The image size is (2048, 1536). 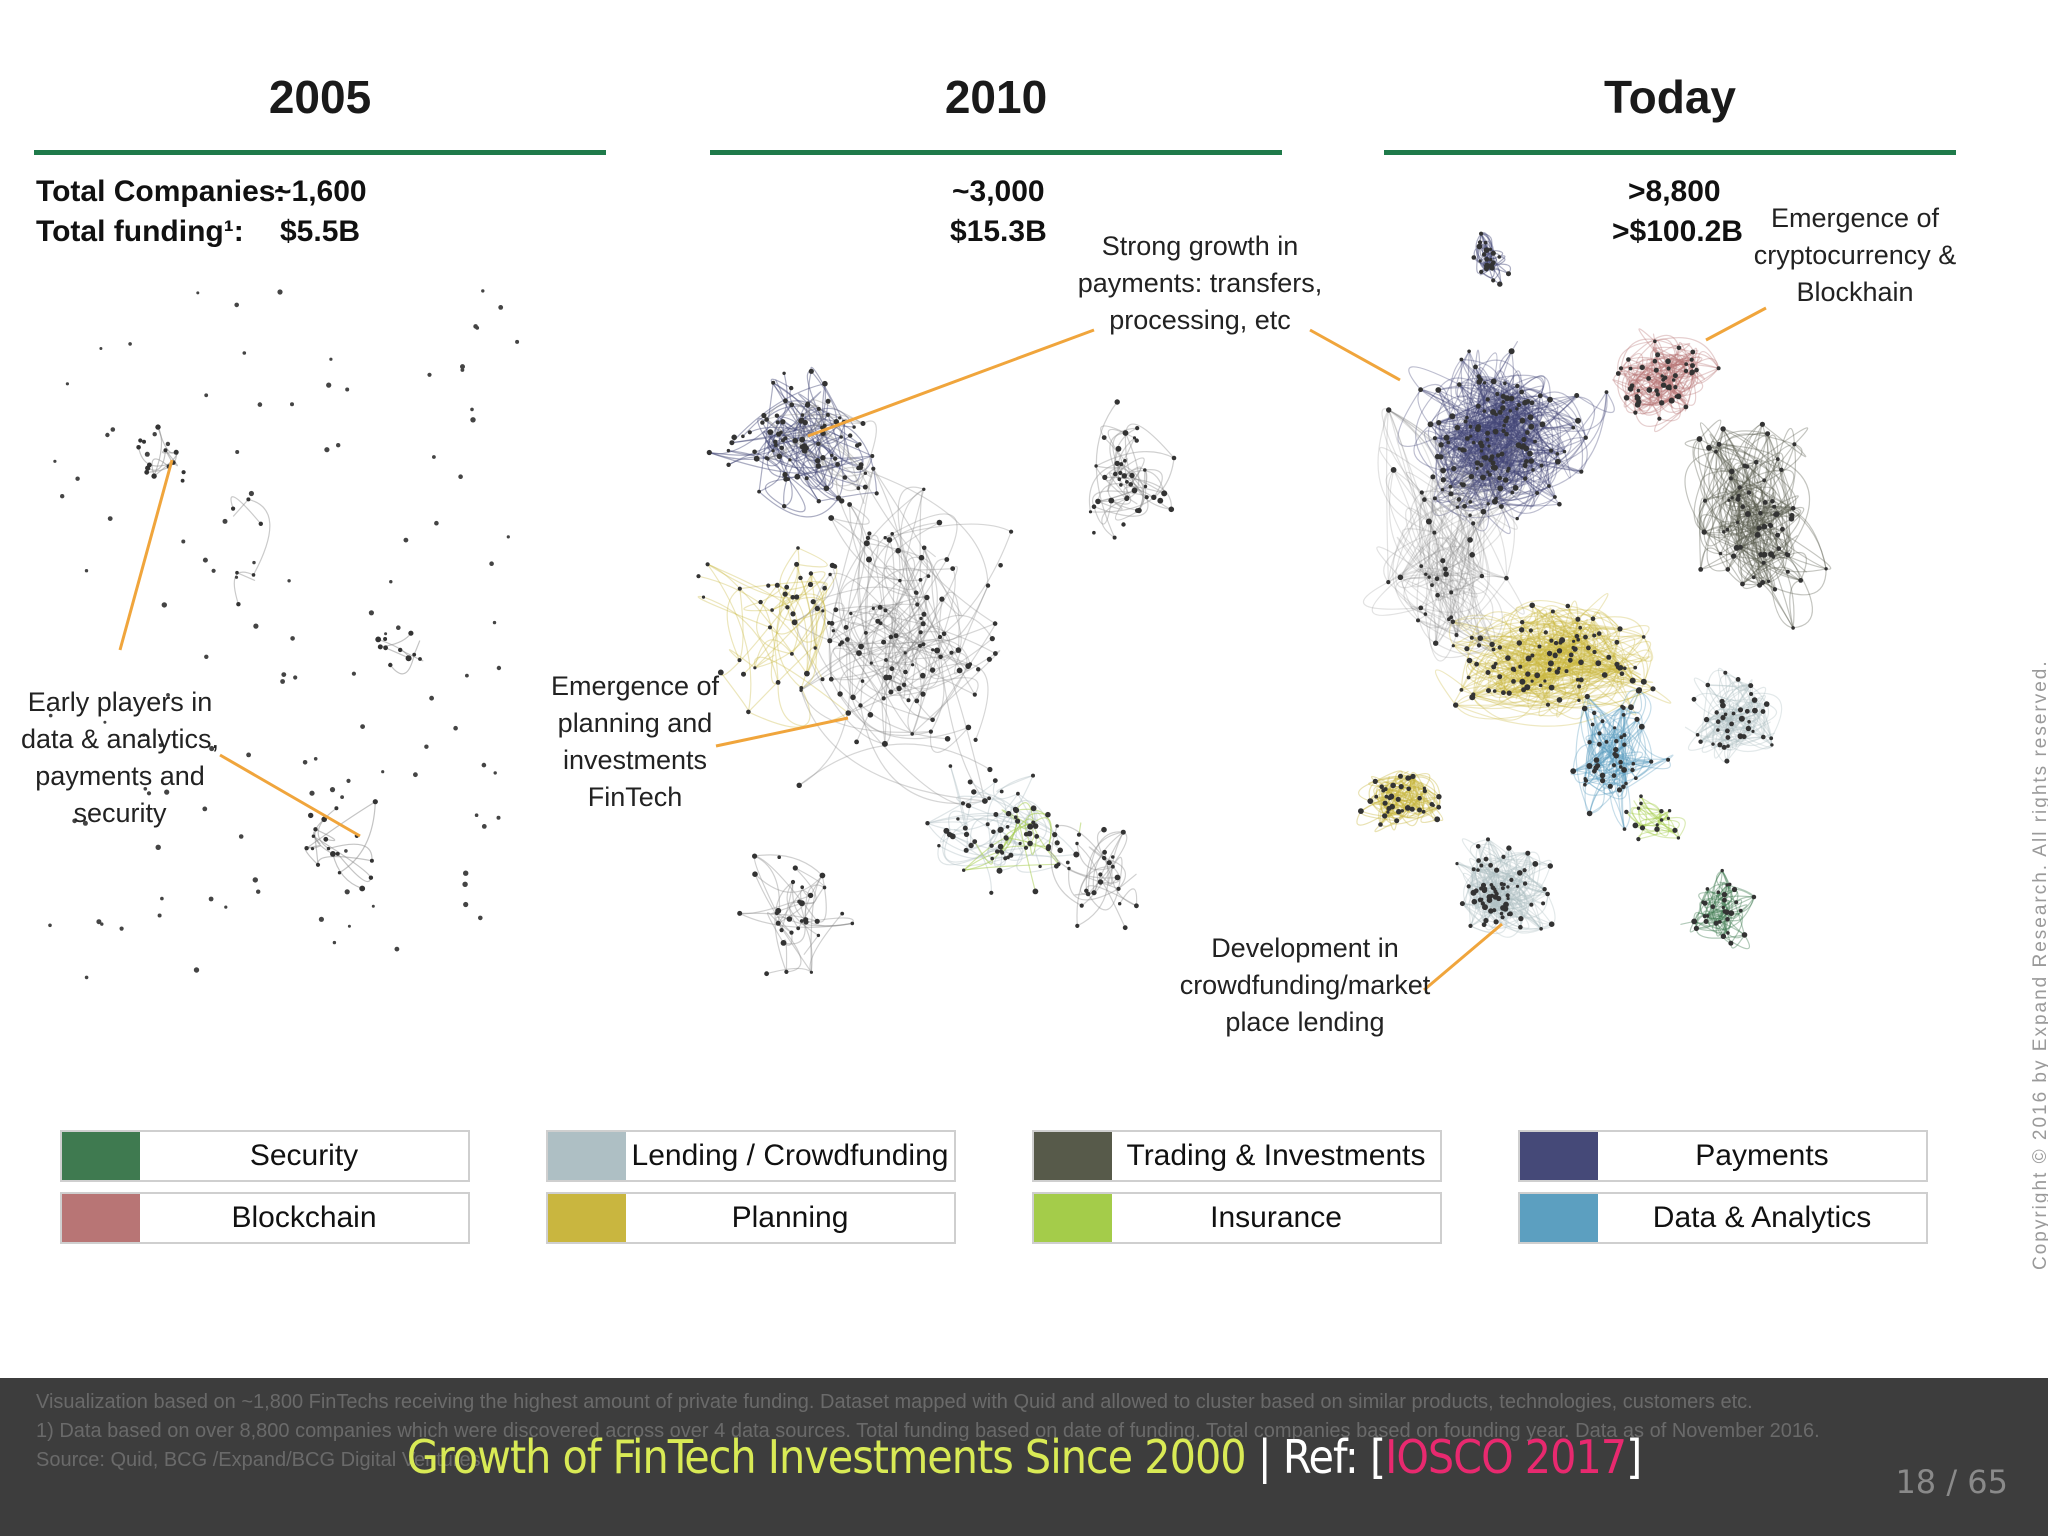 I want to click on annotation-line: planning and, so click(x=635, y=723).